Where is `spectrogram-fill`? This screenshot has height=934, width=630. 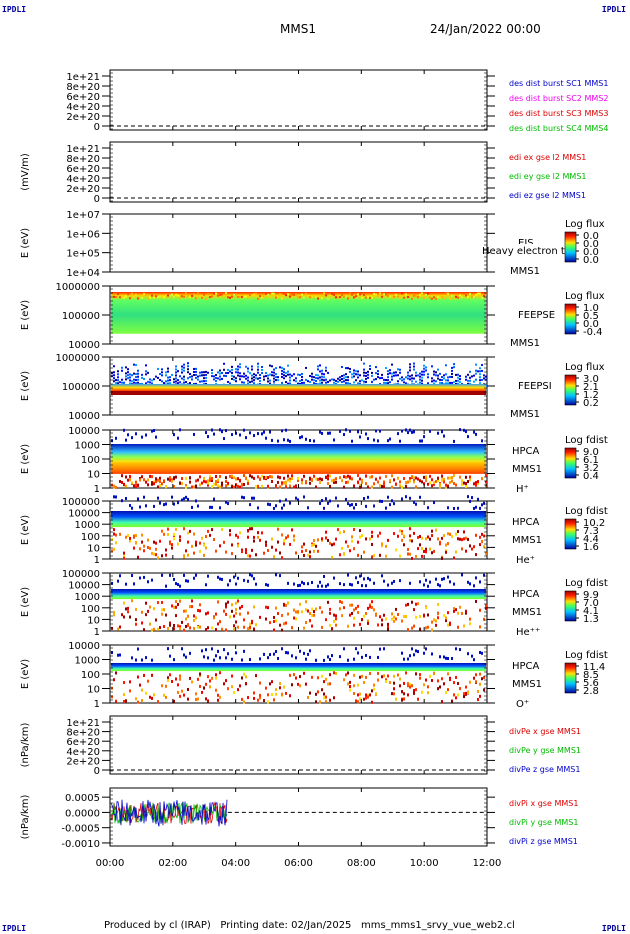
spectrogram-fill is located at coordinates (298, 667).